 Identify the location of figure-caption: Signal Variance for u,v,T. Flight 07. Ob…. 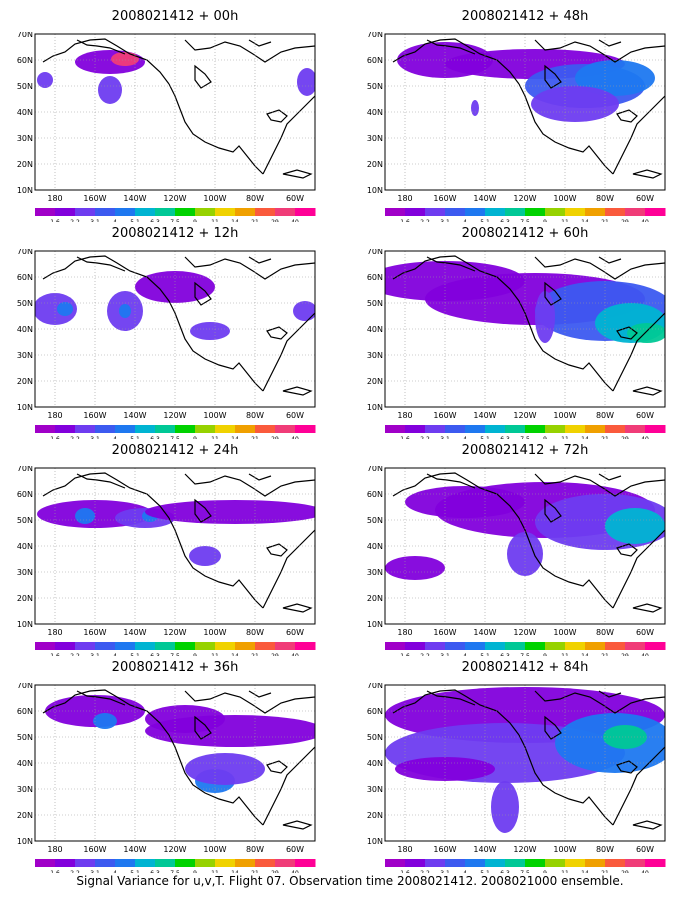
(350, 881).